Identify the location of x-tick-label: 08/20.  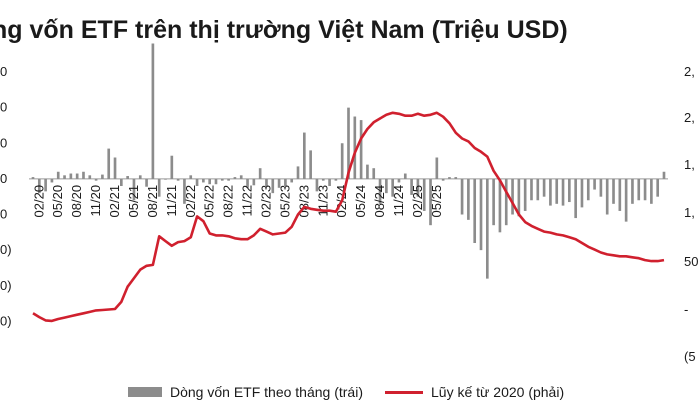
(76, 201).